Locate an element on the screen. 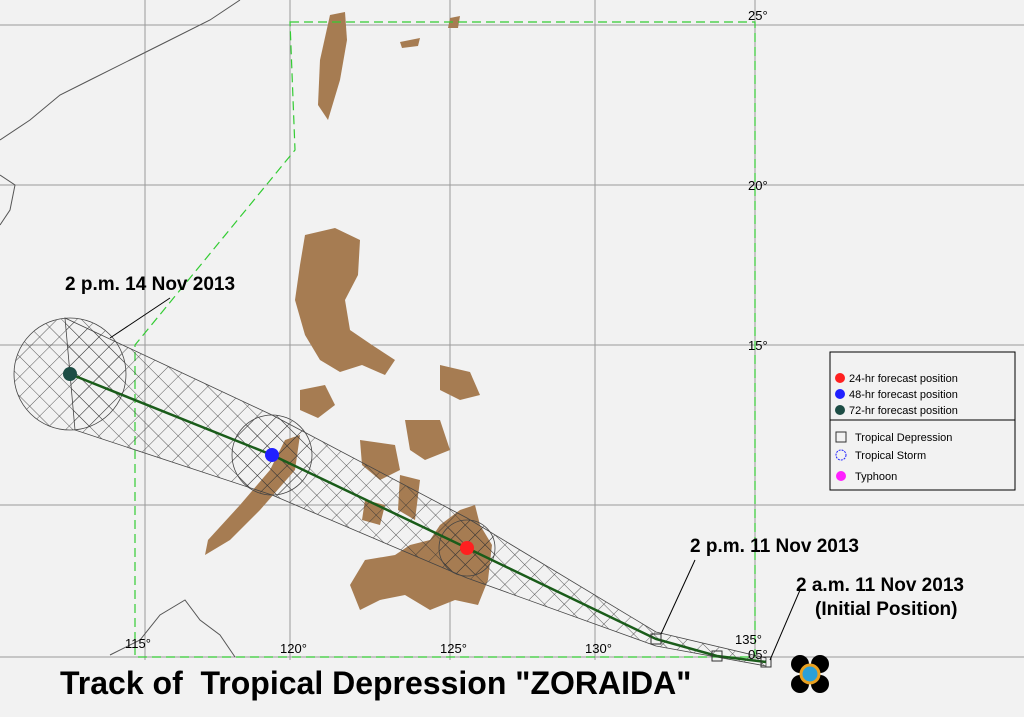 The width and height of the screenshot is (1024, 717). map-title: Track of Tropical Depression "ZORAIDA" is located at coordinates (375, 683).